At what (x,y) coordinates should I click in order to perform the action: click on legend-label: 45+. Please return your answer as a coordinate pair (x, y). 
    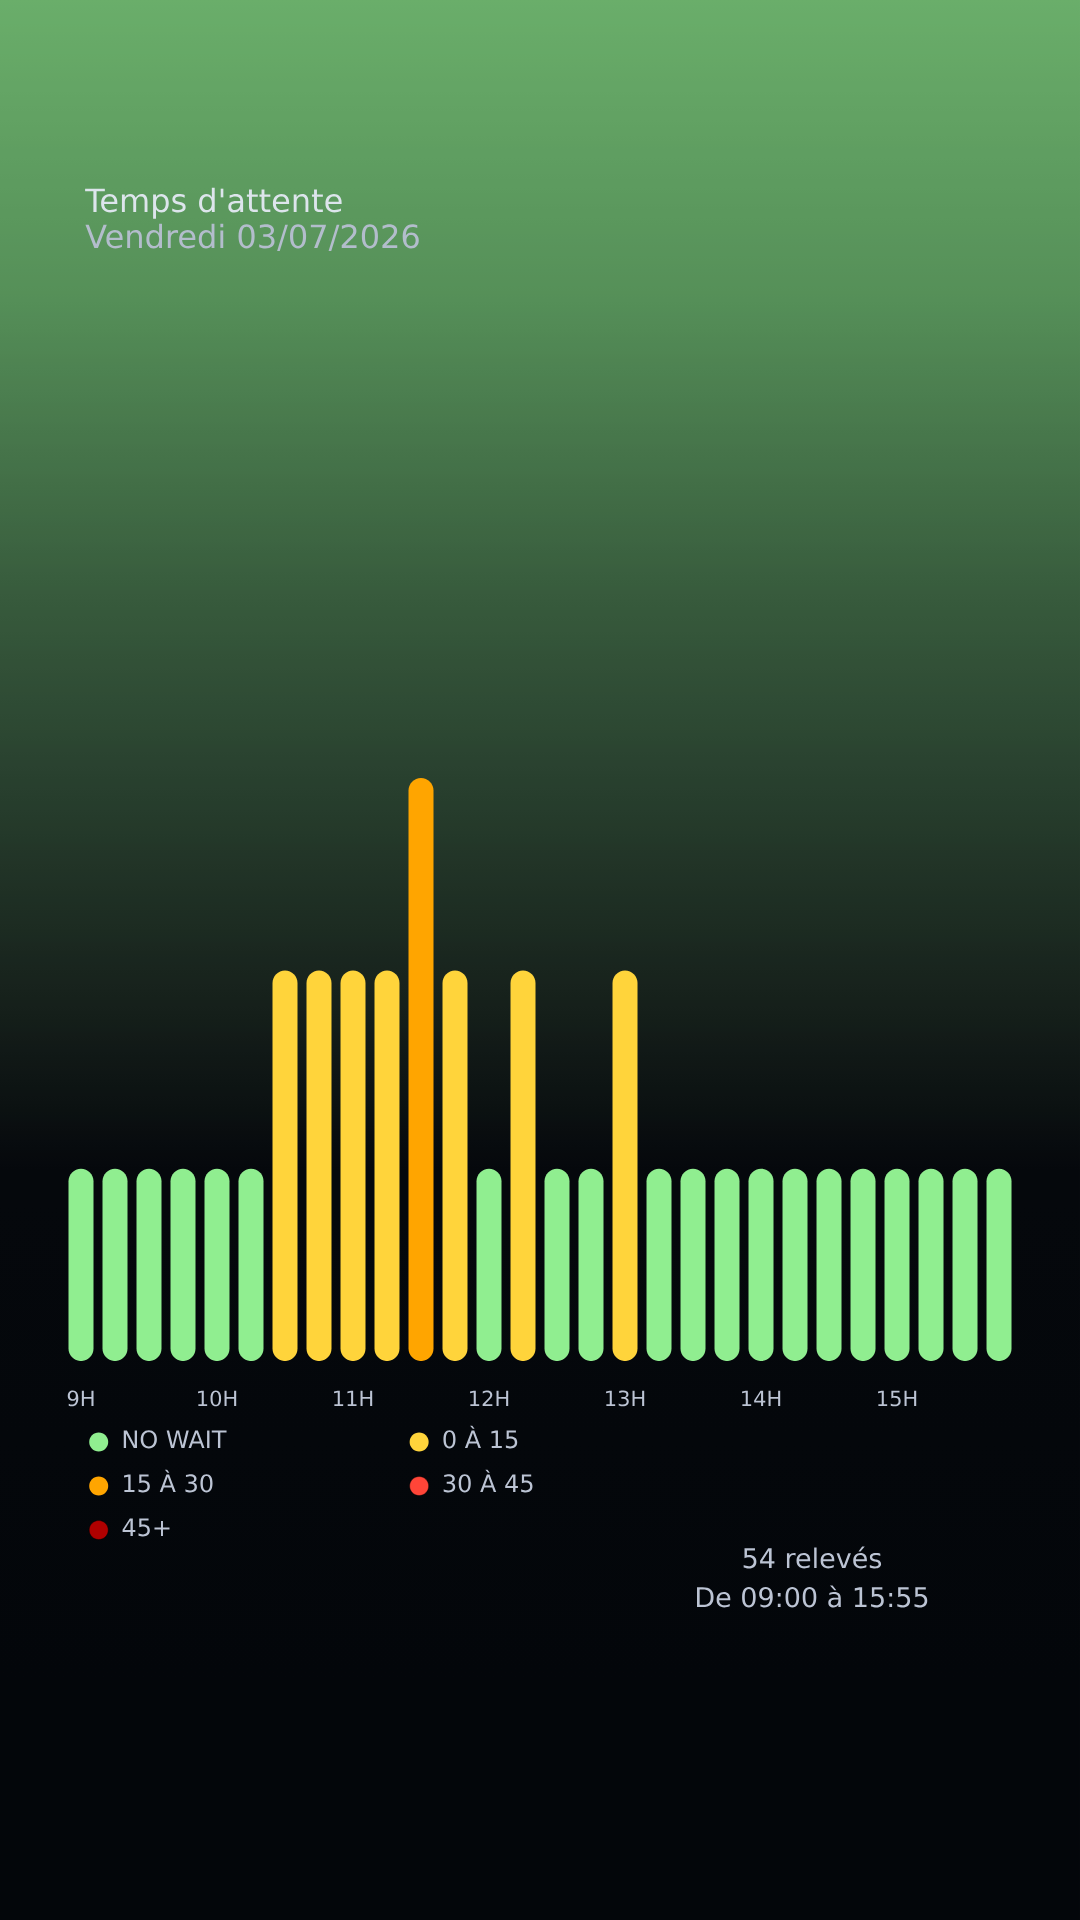
    Looking at the image, I should click on (146, 1527).